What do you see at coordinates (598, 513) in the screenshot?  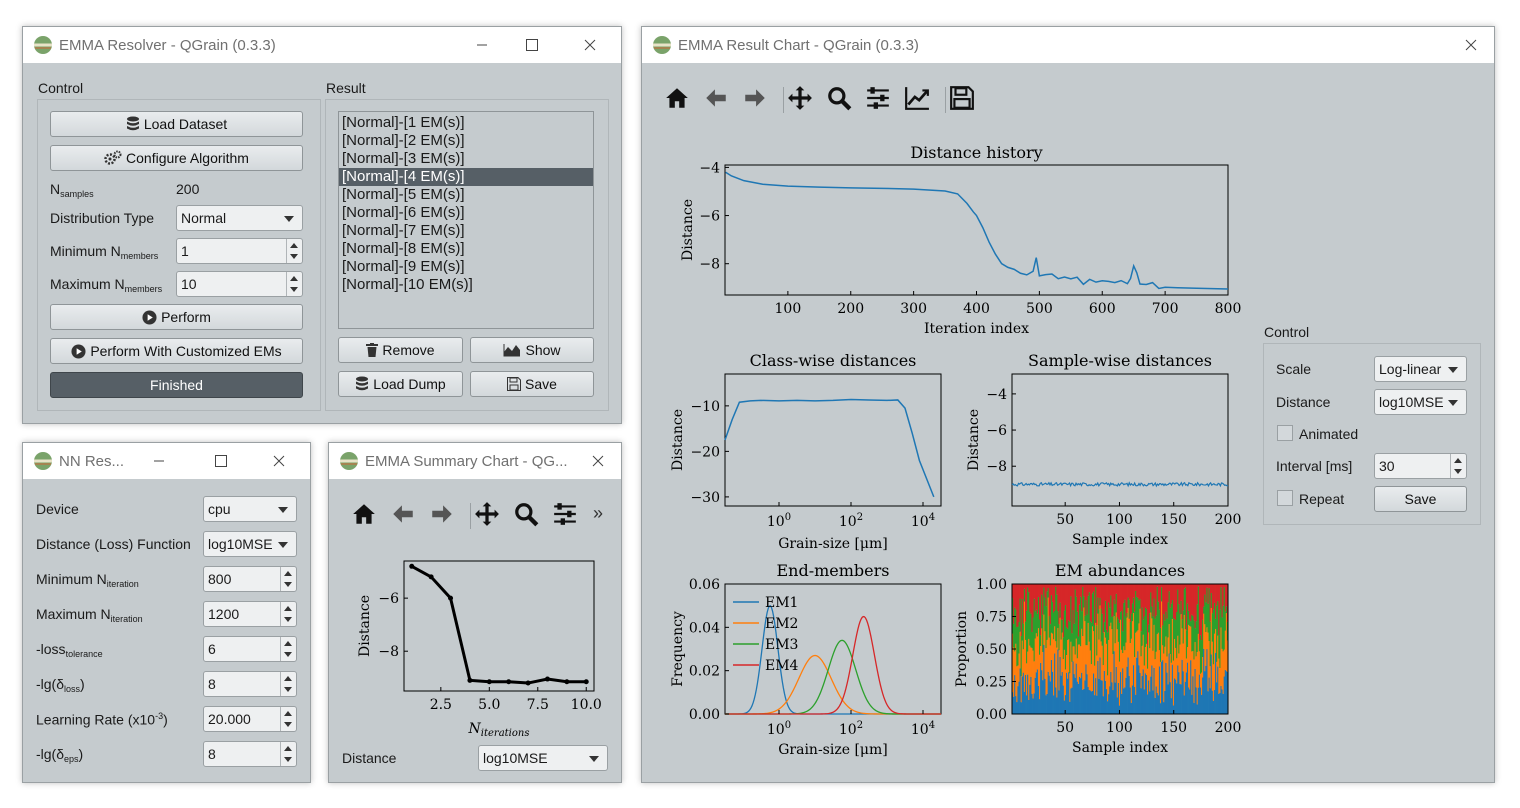 I see `toolbar-overflow-button: »` at bounding box center [598, 513].